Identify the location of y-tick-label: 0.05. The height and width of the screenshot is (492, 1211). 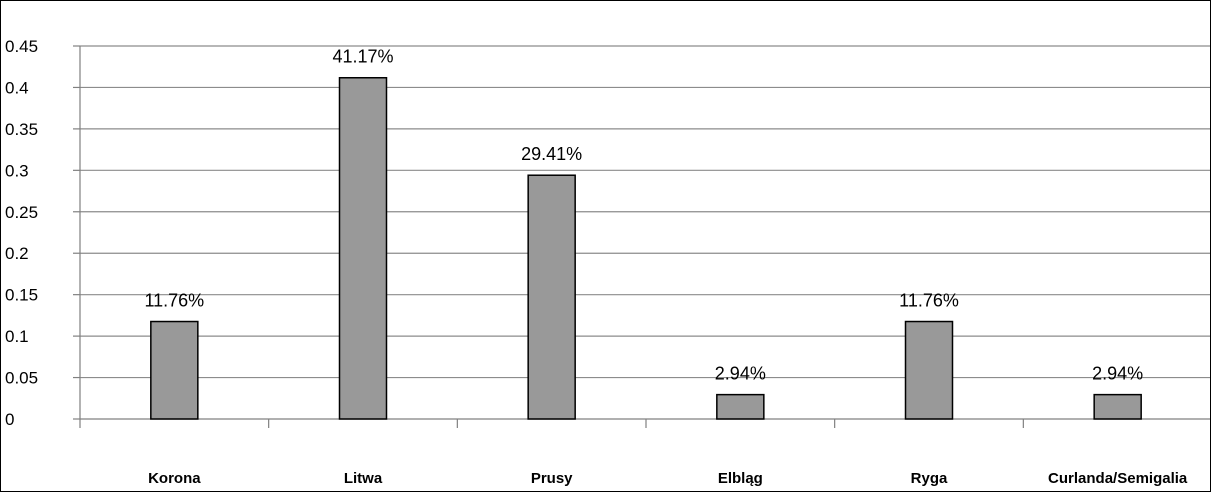
(21, 378).